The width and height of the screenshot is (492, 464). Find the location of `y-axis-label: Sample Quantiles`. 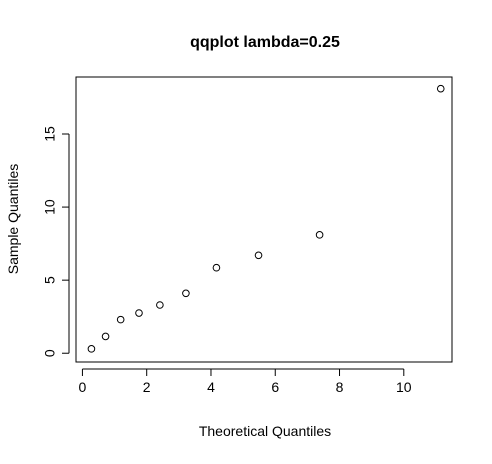

y-axis-label: Sample Quantiles is located at coordinates (13, 219).